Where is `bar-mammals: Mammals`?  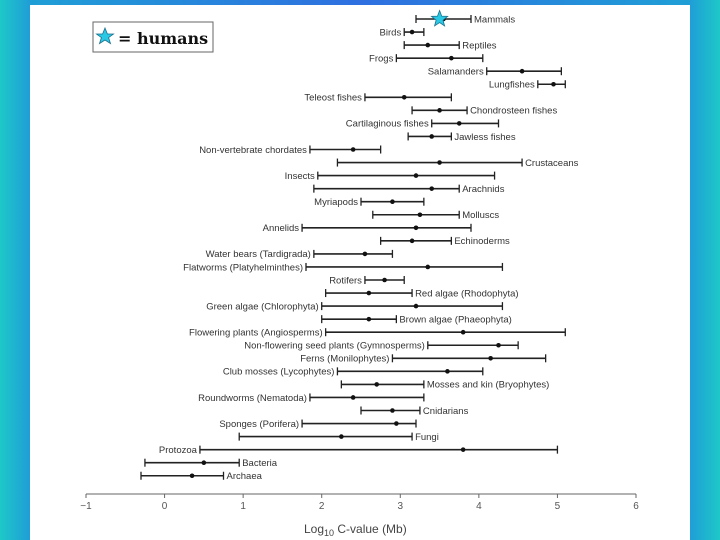 bar-mammals: Mammals is located at coordinates (465, 19).